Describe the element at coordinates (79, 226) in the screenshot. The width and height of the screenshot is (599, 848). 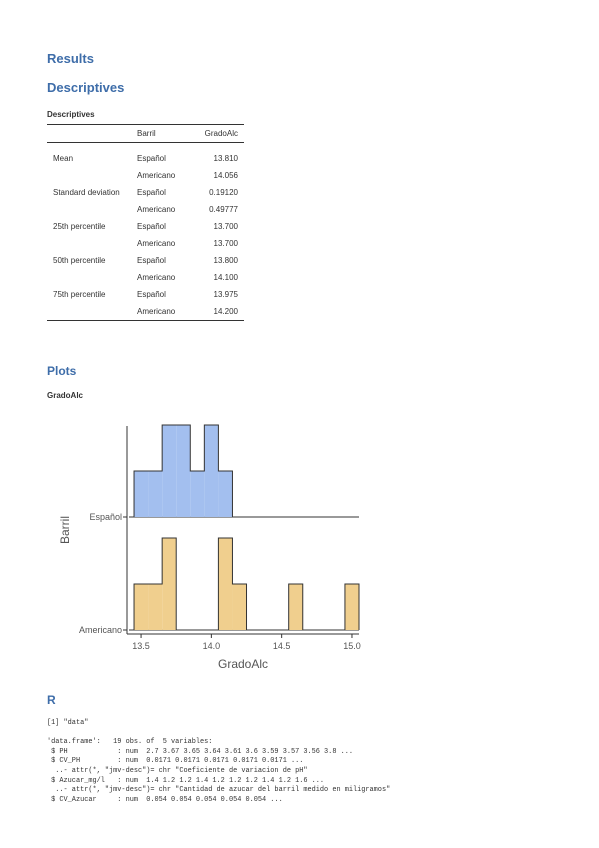
I see `stat-label: 25th percentile` at that location.